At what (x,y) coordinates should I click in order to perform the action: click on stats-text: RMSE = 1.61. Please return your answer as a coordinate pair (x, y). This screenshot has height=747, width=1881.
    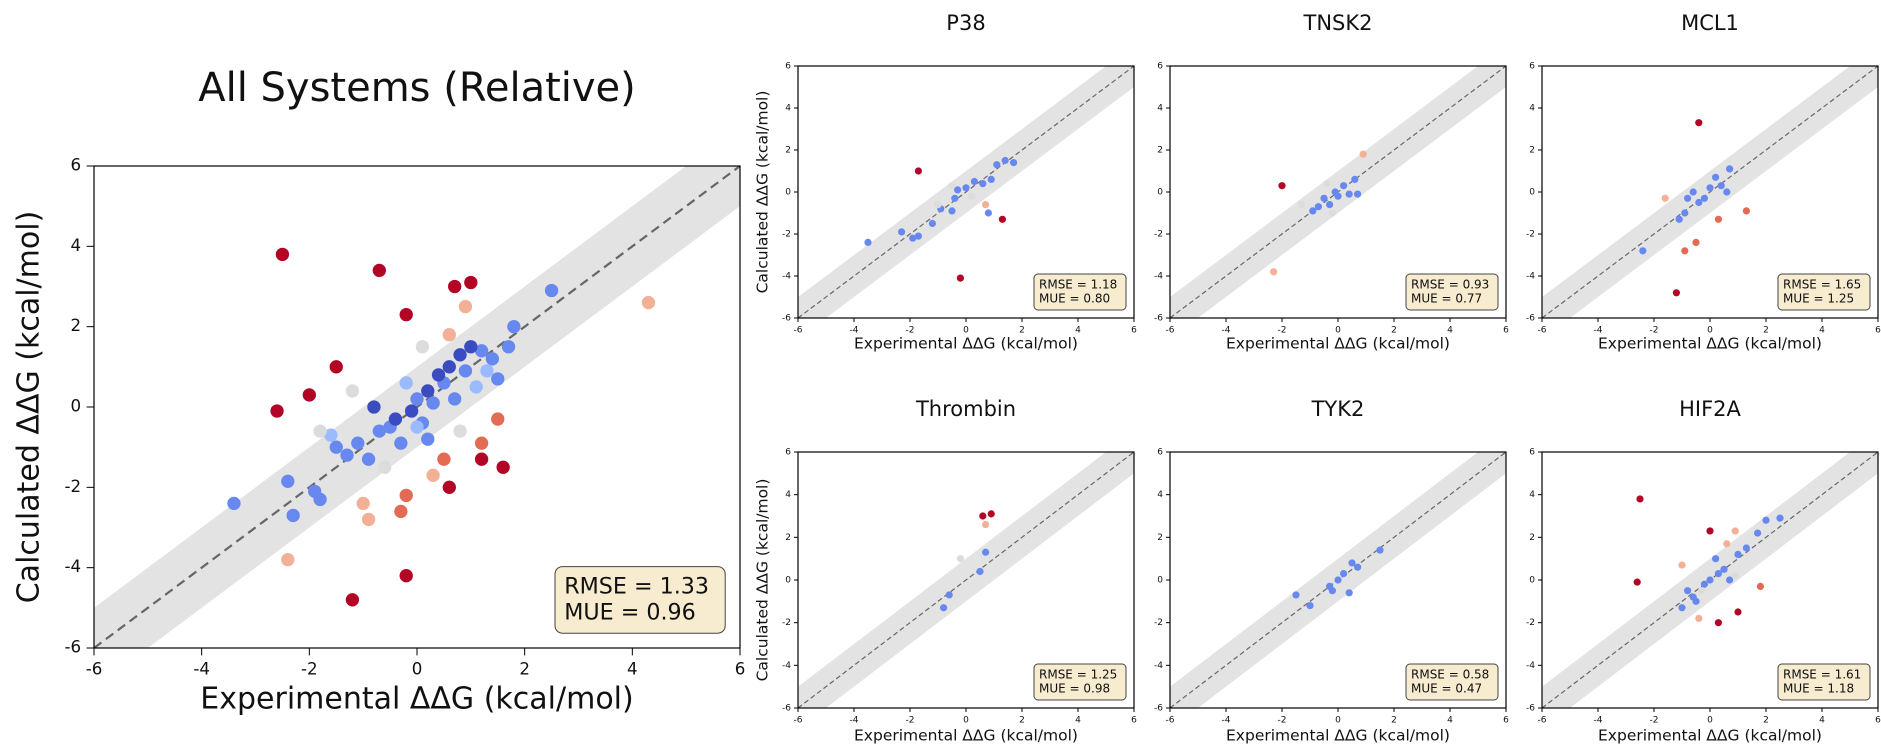
    Looking at the image, I should click on (1822, 675).